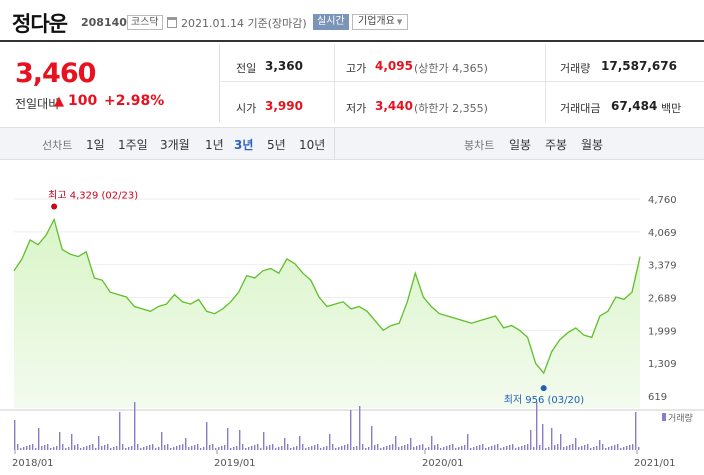  I want to click on x-tick-label: 2019/01, so click(235, 463).